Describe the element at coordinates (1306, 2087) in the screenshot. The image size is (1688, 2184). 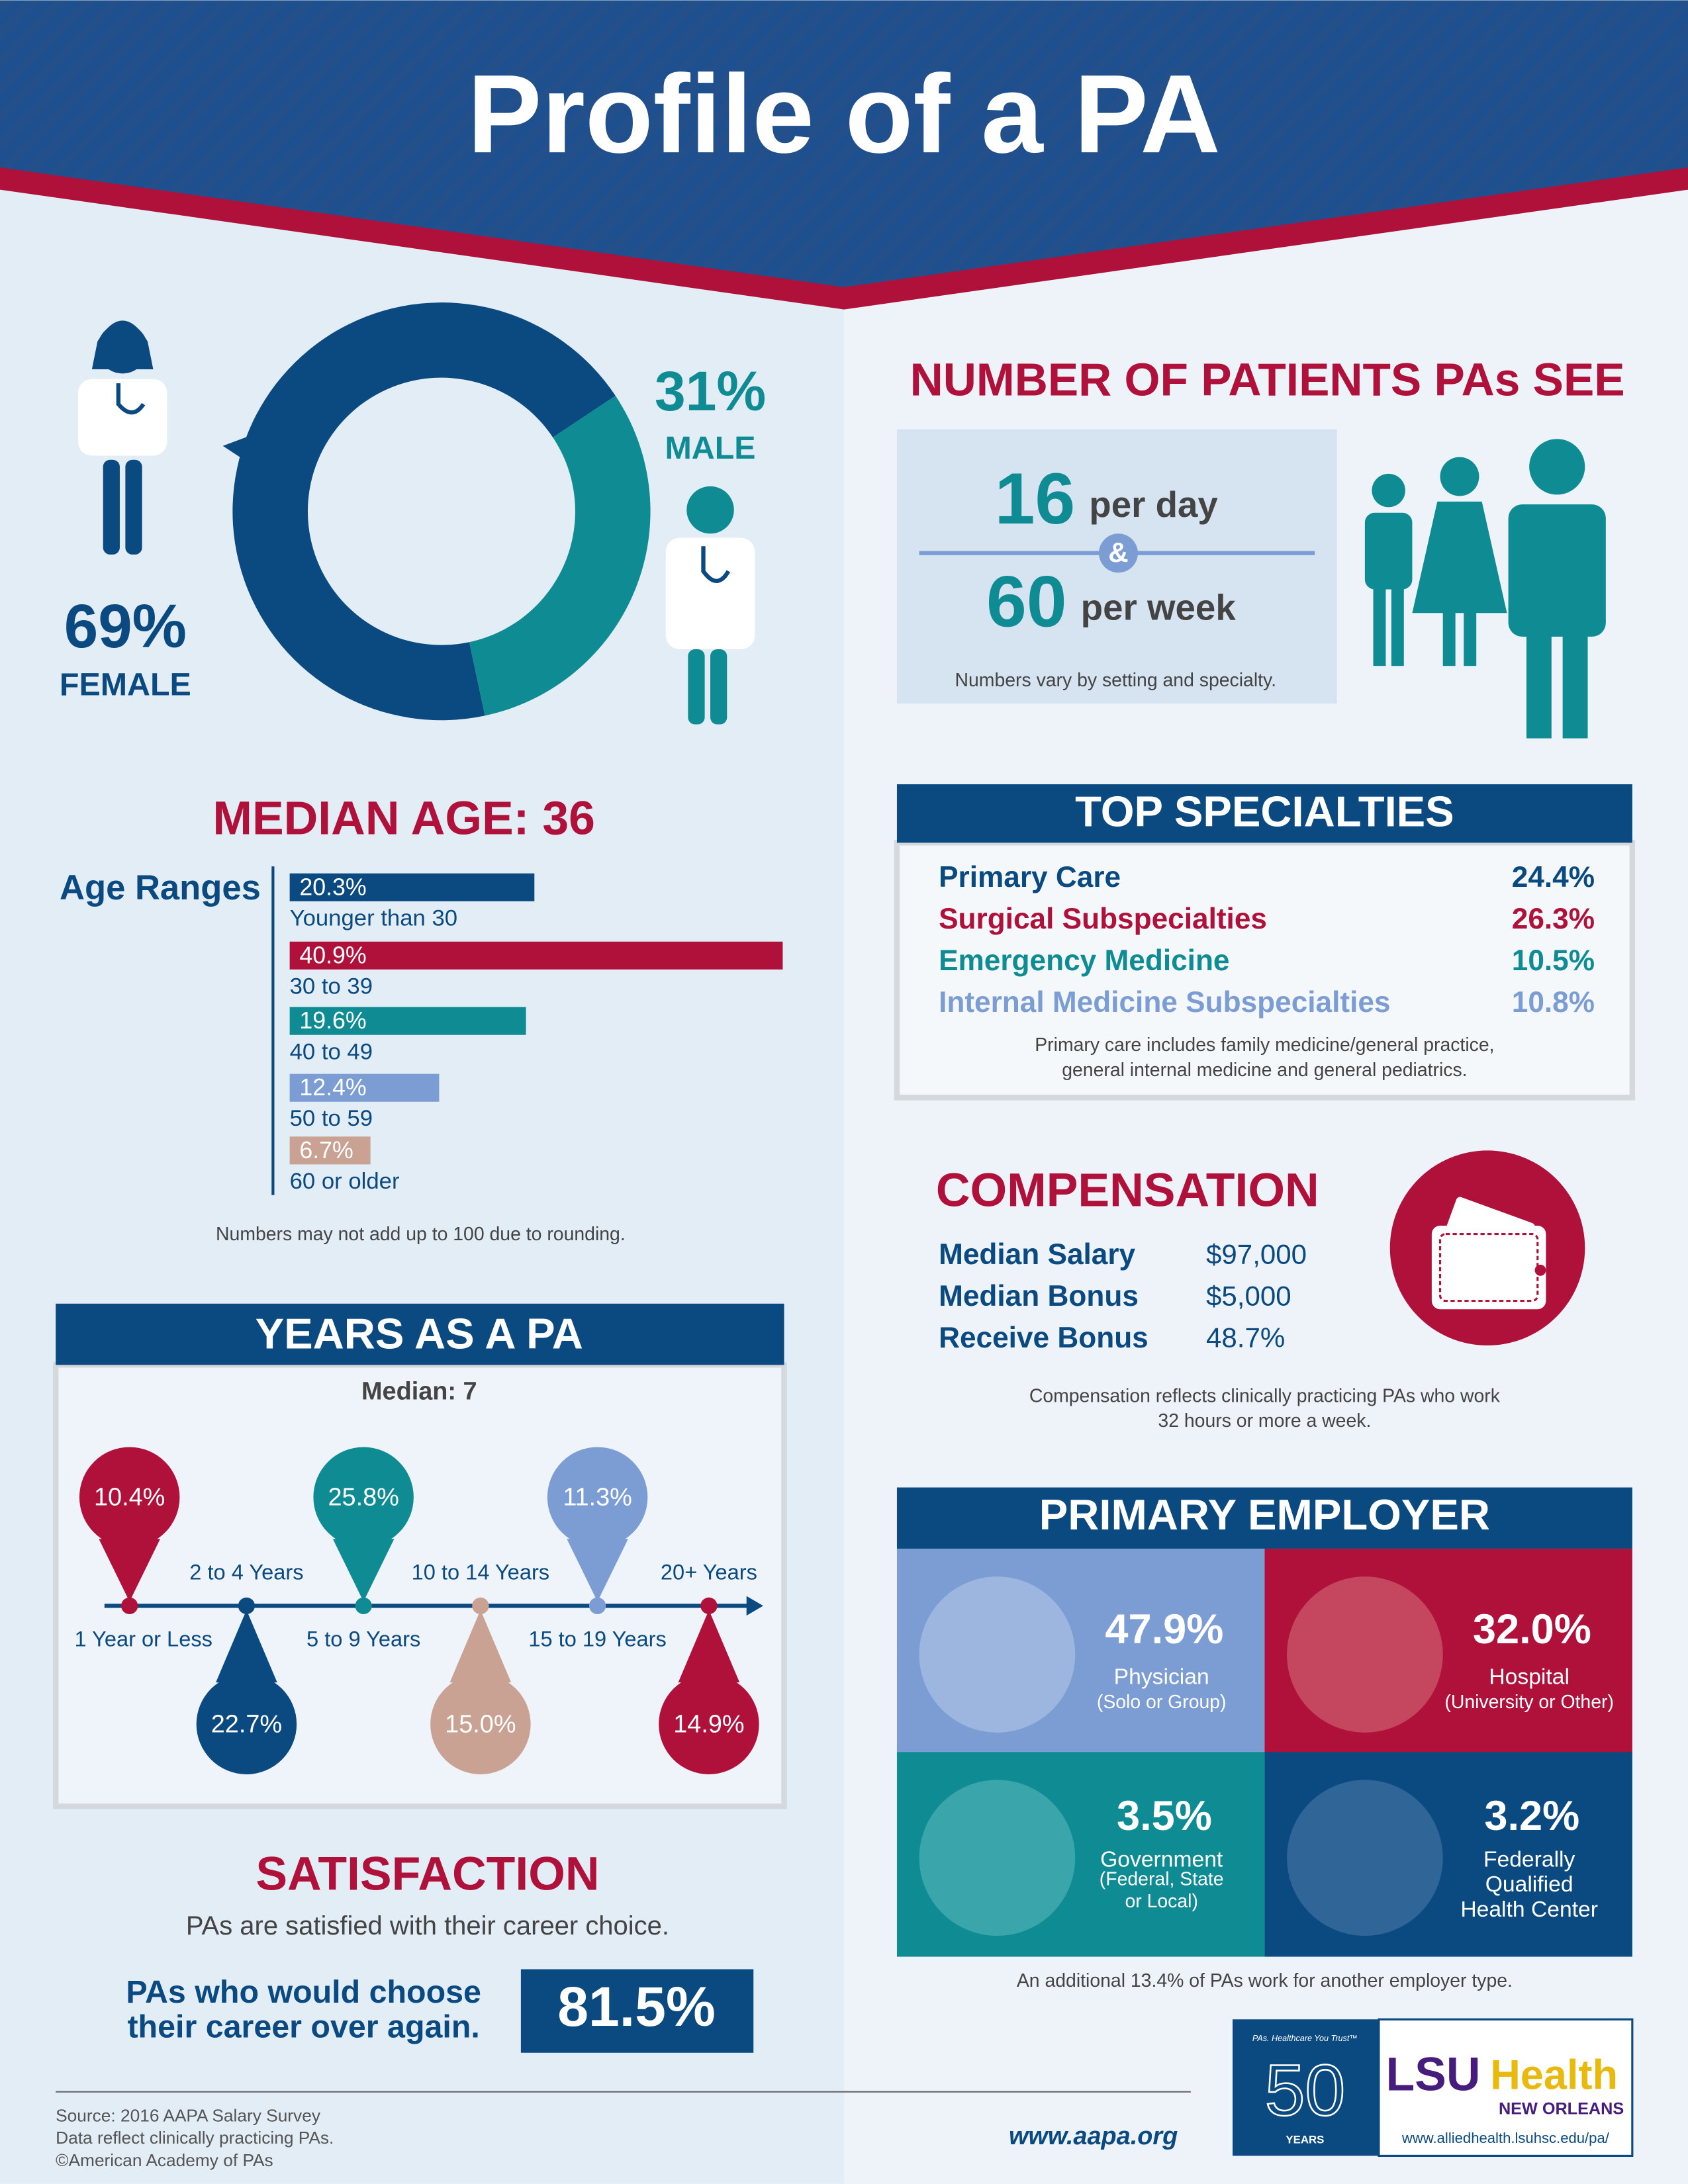
I see `aapa-logo` at that location.